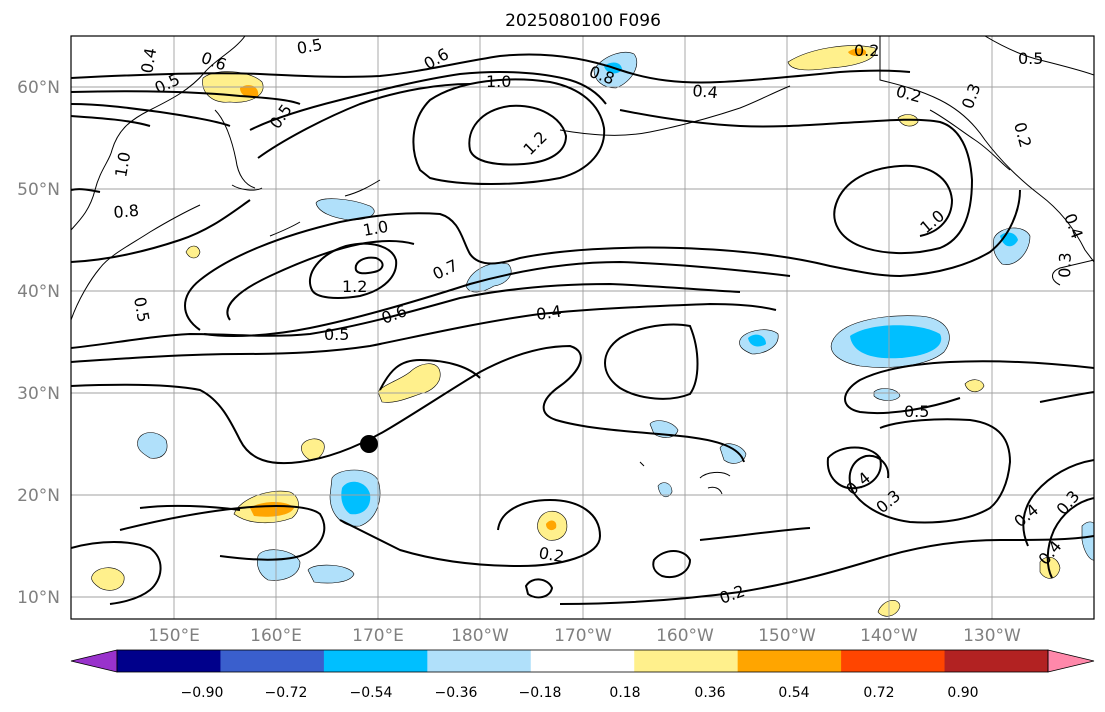 This screenshot has width=1105, height=712. I want to click on colorbar-tick-label: −0.36, so click(456, 693).